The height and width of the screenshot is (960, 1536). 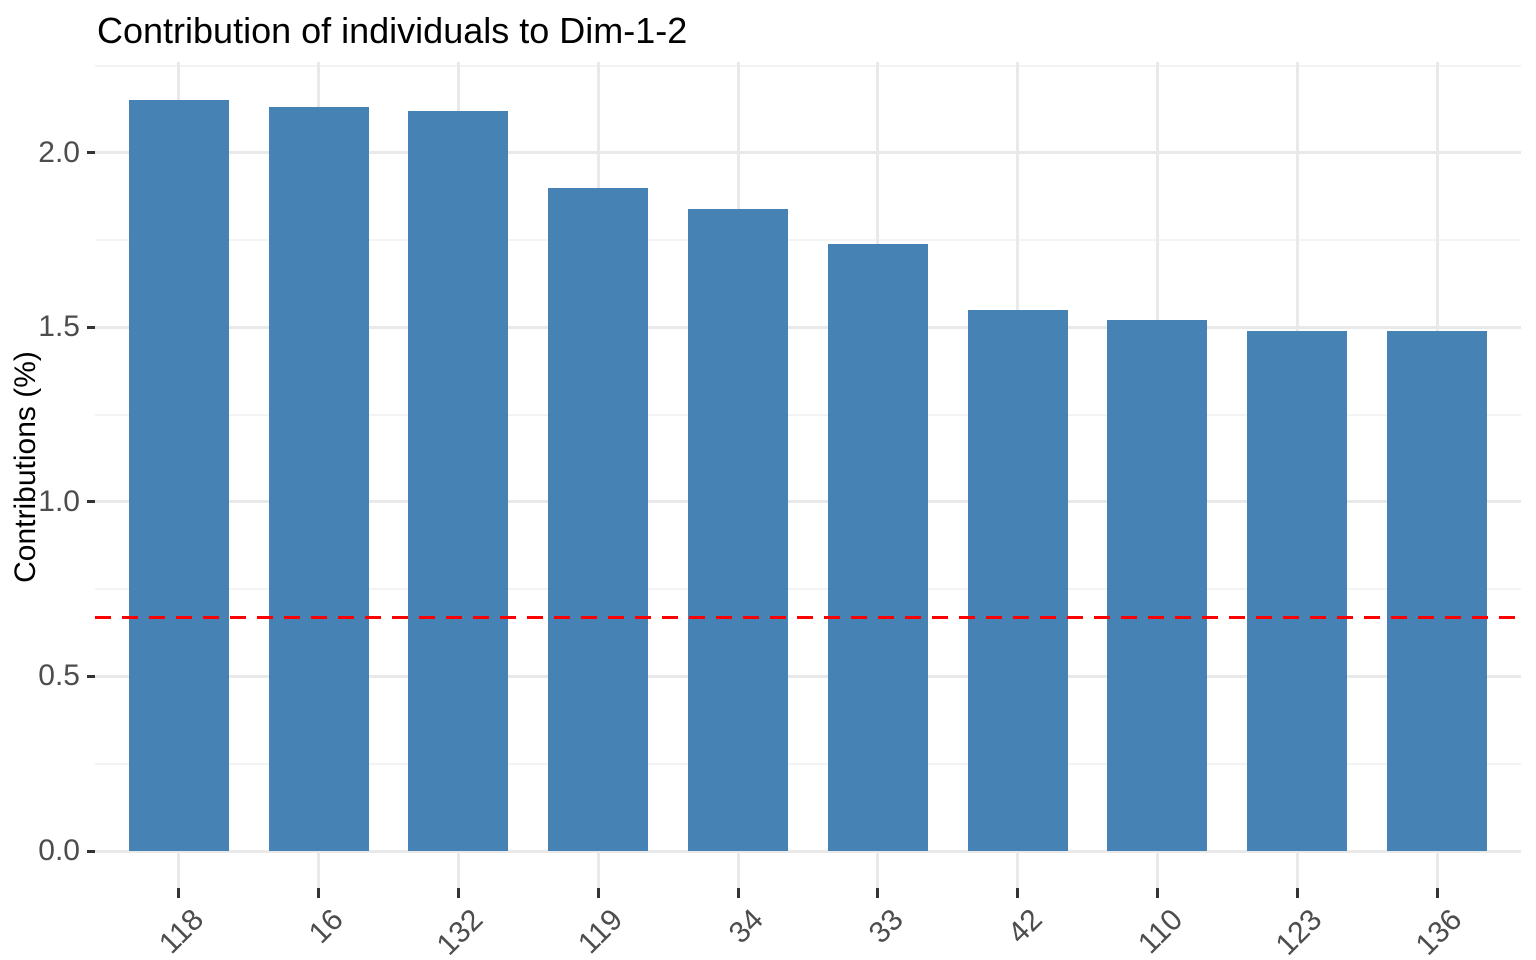 What do you see at coordinates (59, 501) in the screenshot?
I see `y-tick-label: 1.0` at bounding box center [59, 501].